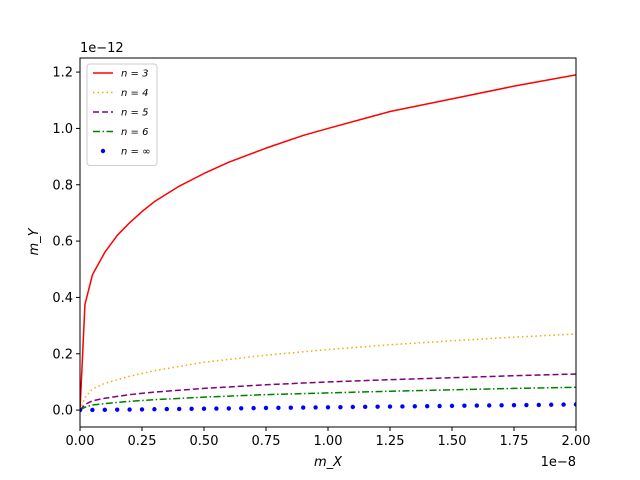  I want to click on y-tick-label: 0.4, so click(62, 298).